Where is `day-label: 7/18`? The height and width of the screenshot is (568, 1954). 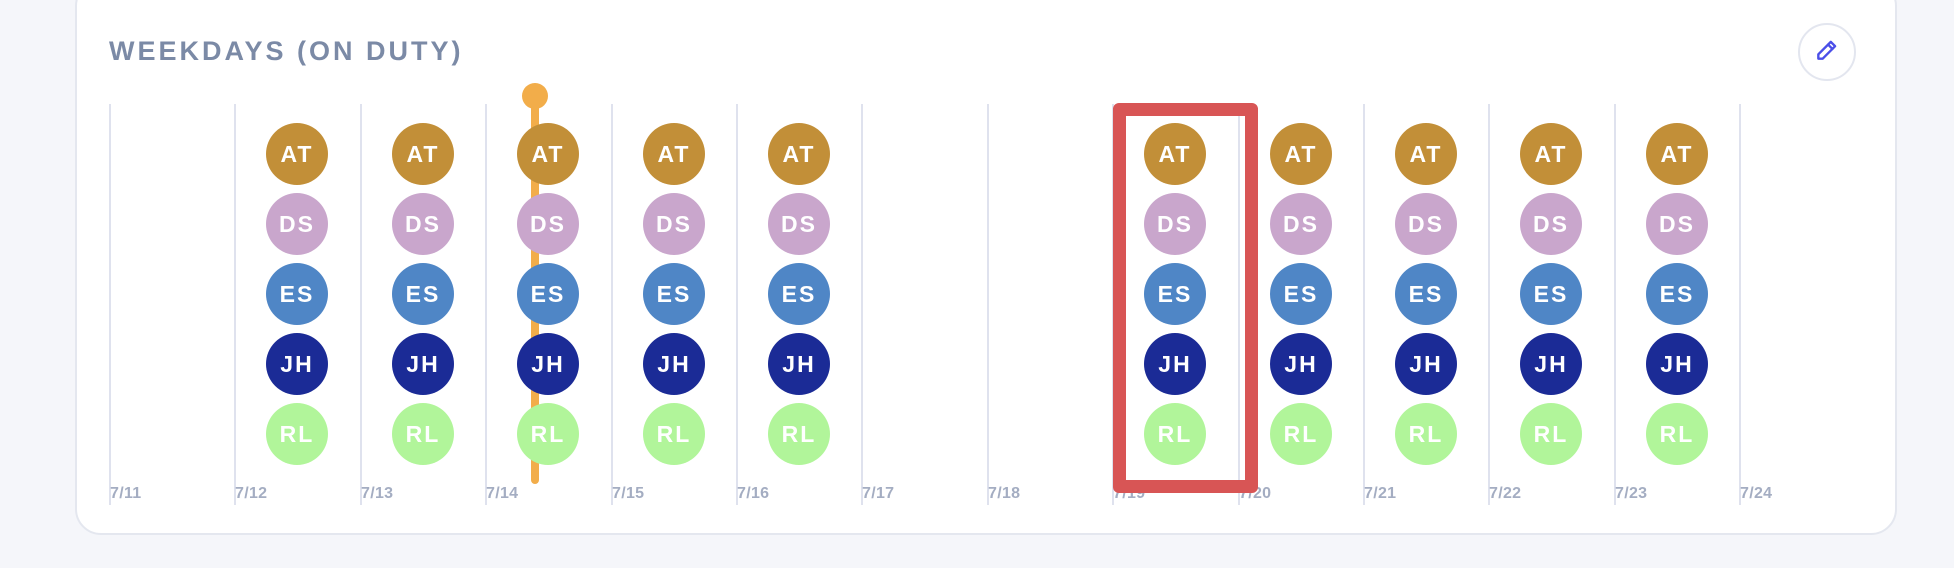
day-label: 7/18 is located at coordinates (1004, 493).